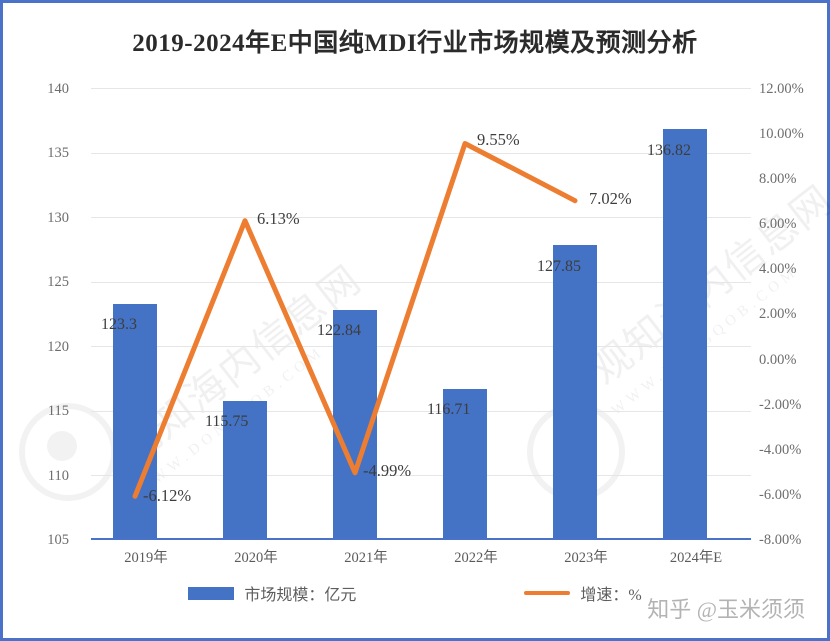  Describe the element at coordinates (780, 450) in the screenshot. I see `y-axis-right-tick: -4.00%` at that location.